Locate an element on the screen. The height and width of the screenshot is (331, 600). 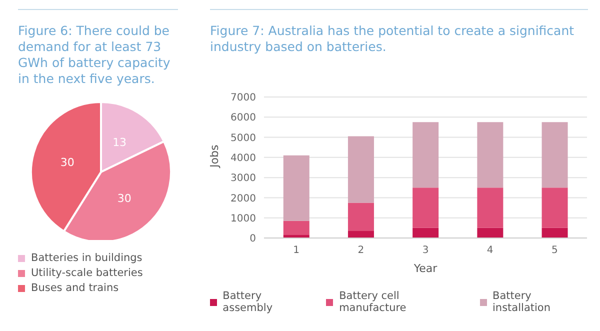
x-tick-label: 3 is located at coordinates (425, 250).